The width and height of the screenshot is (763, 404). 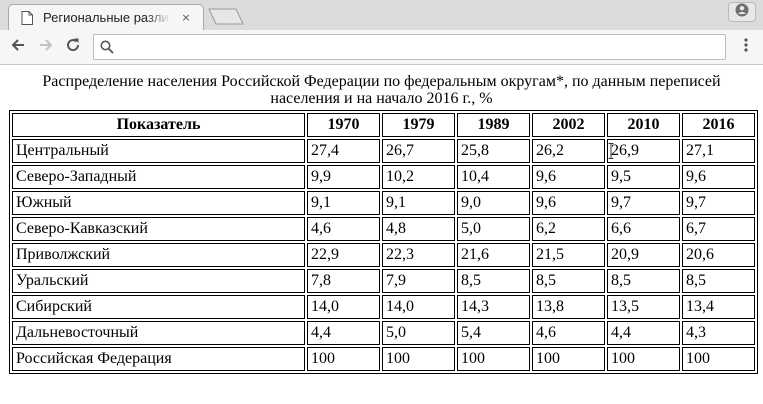 What do you see at coordinates (643, 151) in the screenshot?
I see `value-cell: 26,9` at bounding box center [643, 151].